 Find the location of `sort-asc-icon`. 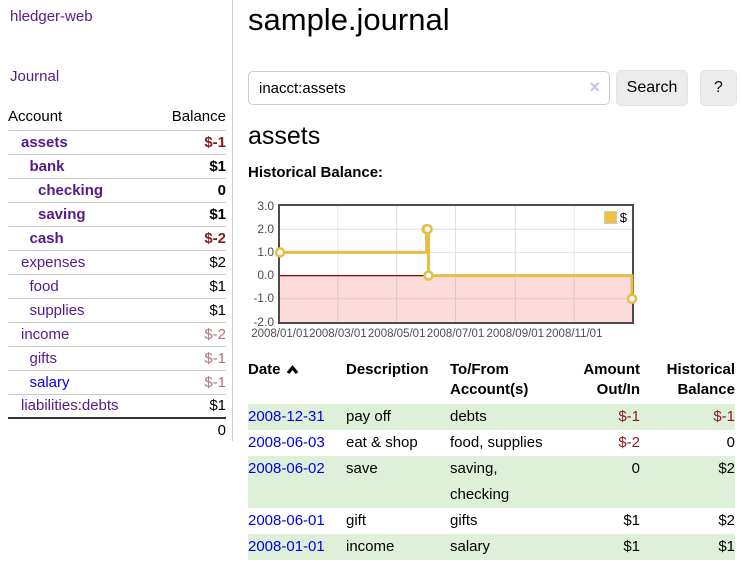

sort-asc-icon is located at coordinates (292, 370).